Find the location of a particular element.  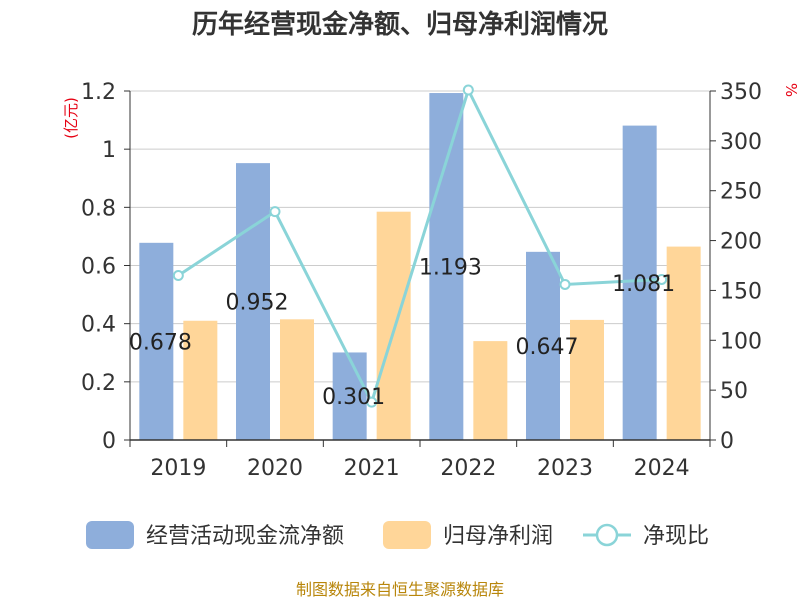

legend: 经营活动现金流净额 归母净利润 净现比 is located at coordinates (397, 535).